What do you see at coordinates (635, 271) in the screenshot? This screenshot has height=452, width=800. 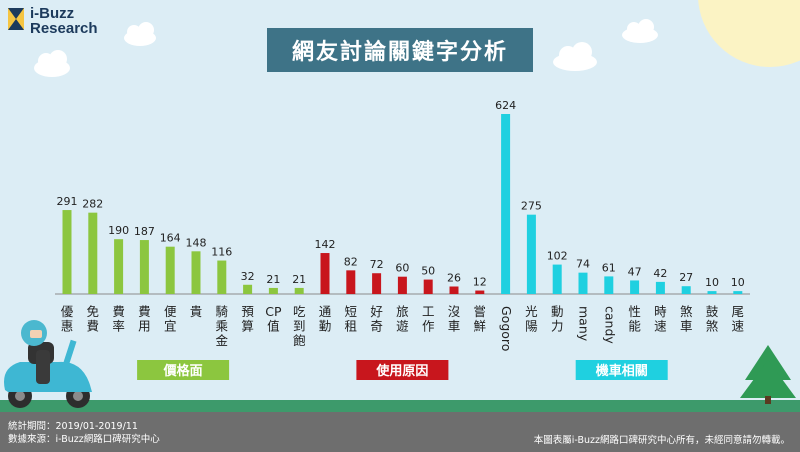 I see `data-label: 47` at bounding box center [635, 271].